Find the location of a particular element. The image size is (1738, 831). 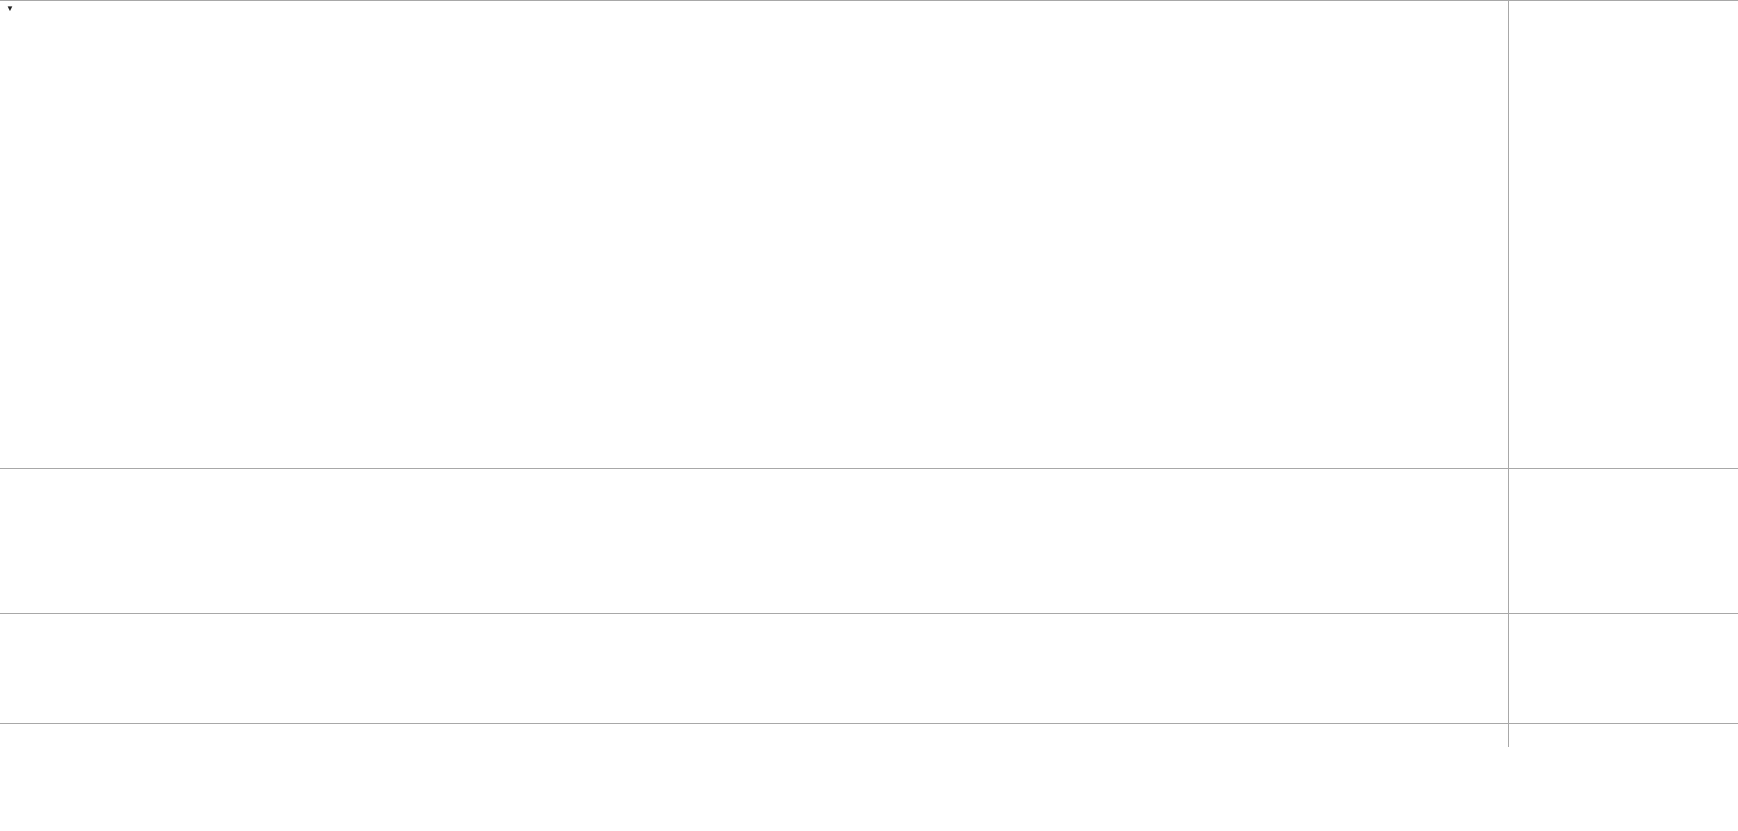

chart-title: ▼ is located at coordinates (27, 8).